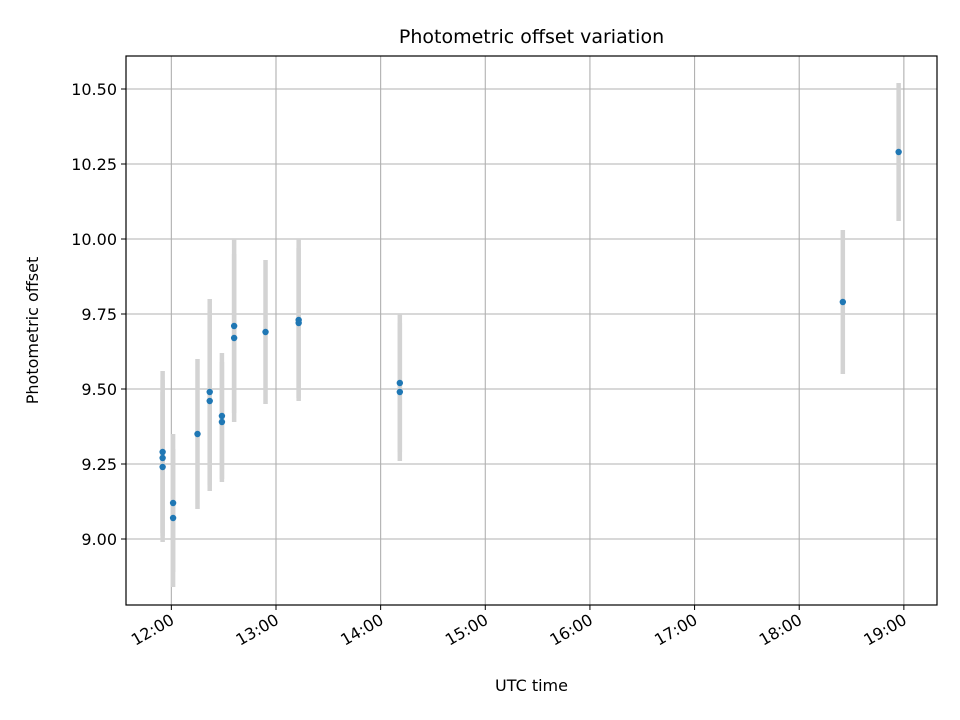 The width and height of the screenshot is (960, 720). Describe the element at coordinates (531, 37) in the screenshot. I see `chart-title: Photometric offset variation` at that location.